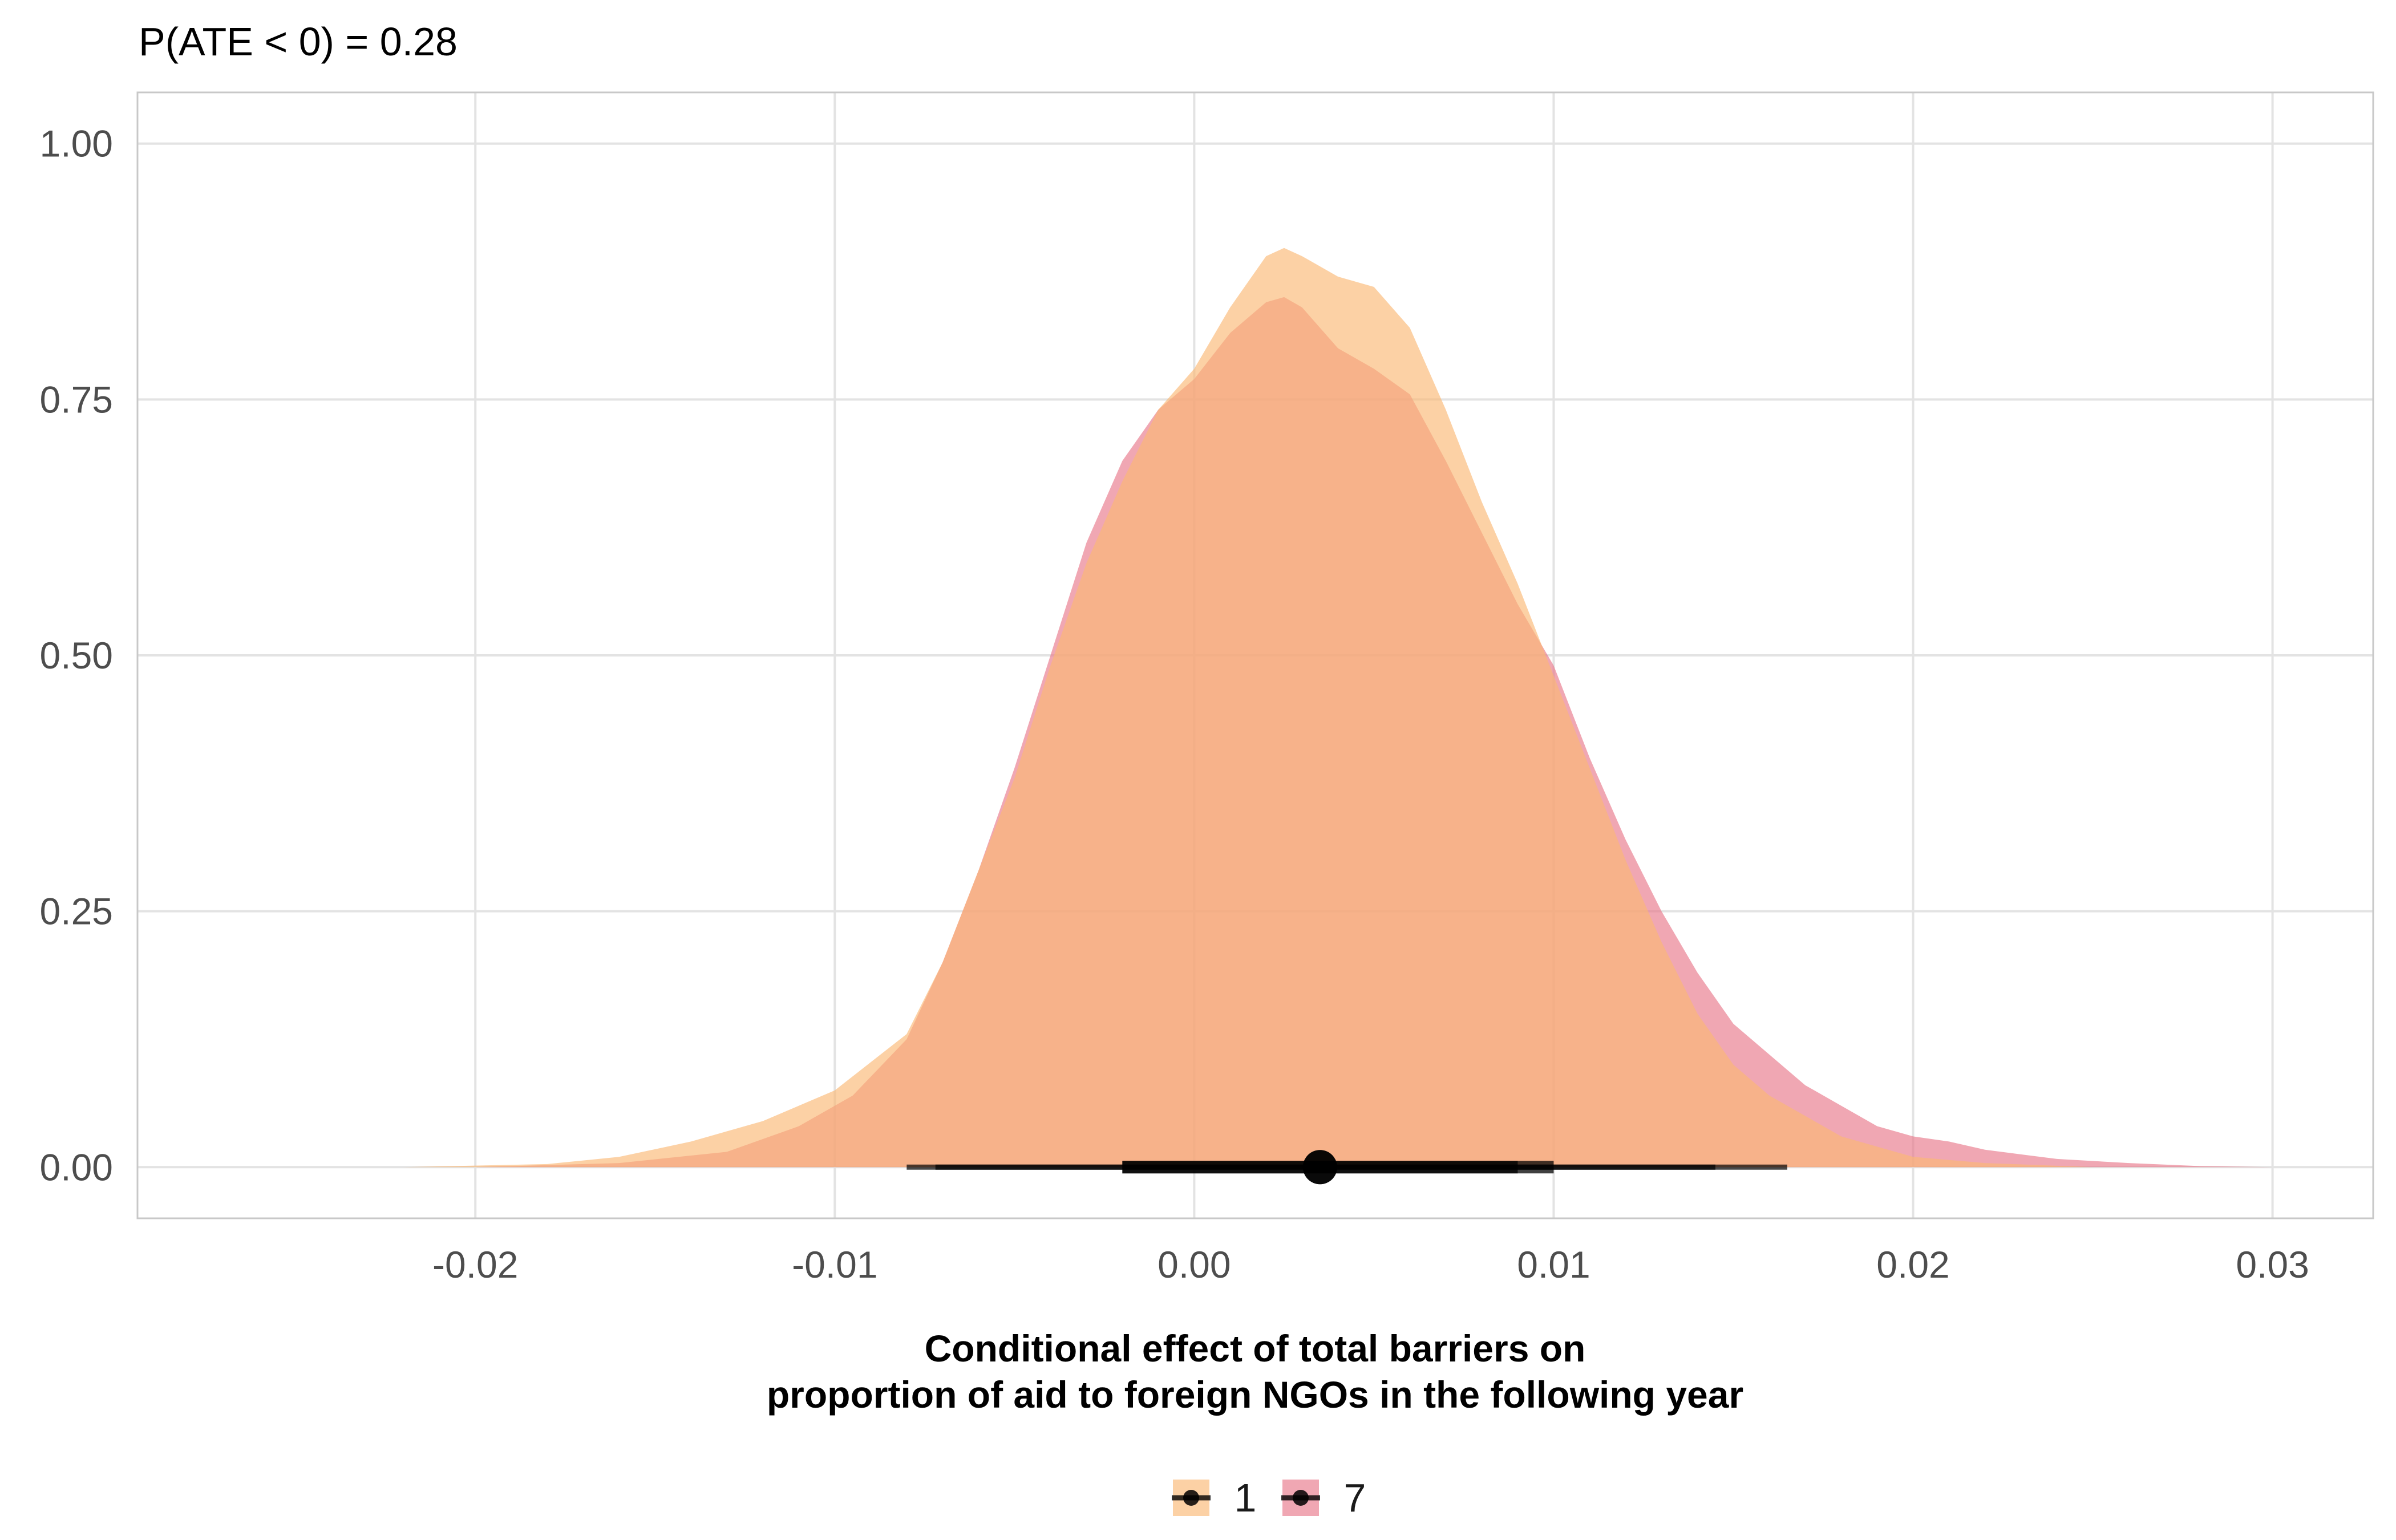  What do you see at coordinates (1355, 1498) in the screenshot?
I see `legend-label: 7` at bounding box center [1355, 1498].